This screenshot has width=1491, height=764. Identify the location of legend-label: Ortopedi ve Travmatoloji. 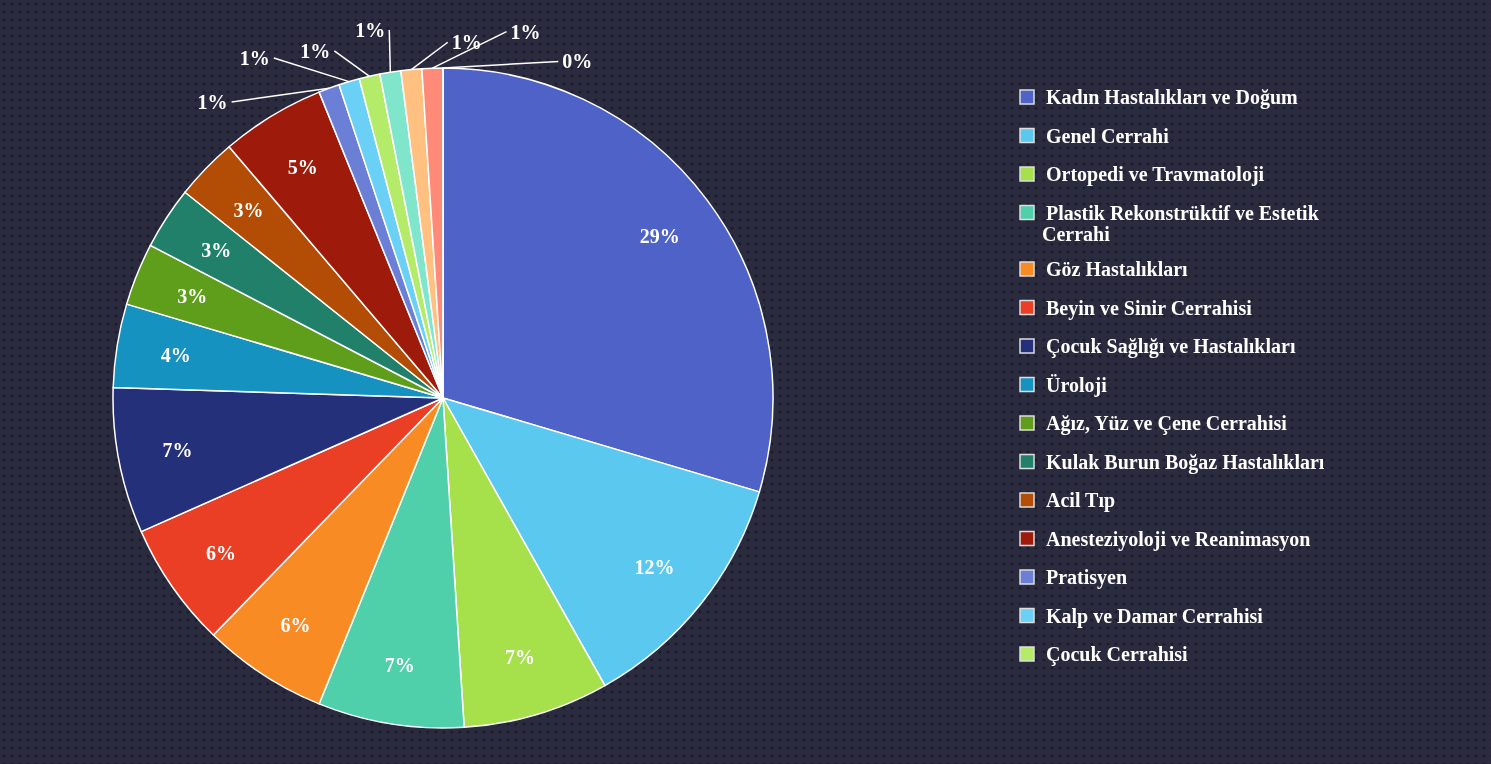
(1155, 174).